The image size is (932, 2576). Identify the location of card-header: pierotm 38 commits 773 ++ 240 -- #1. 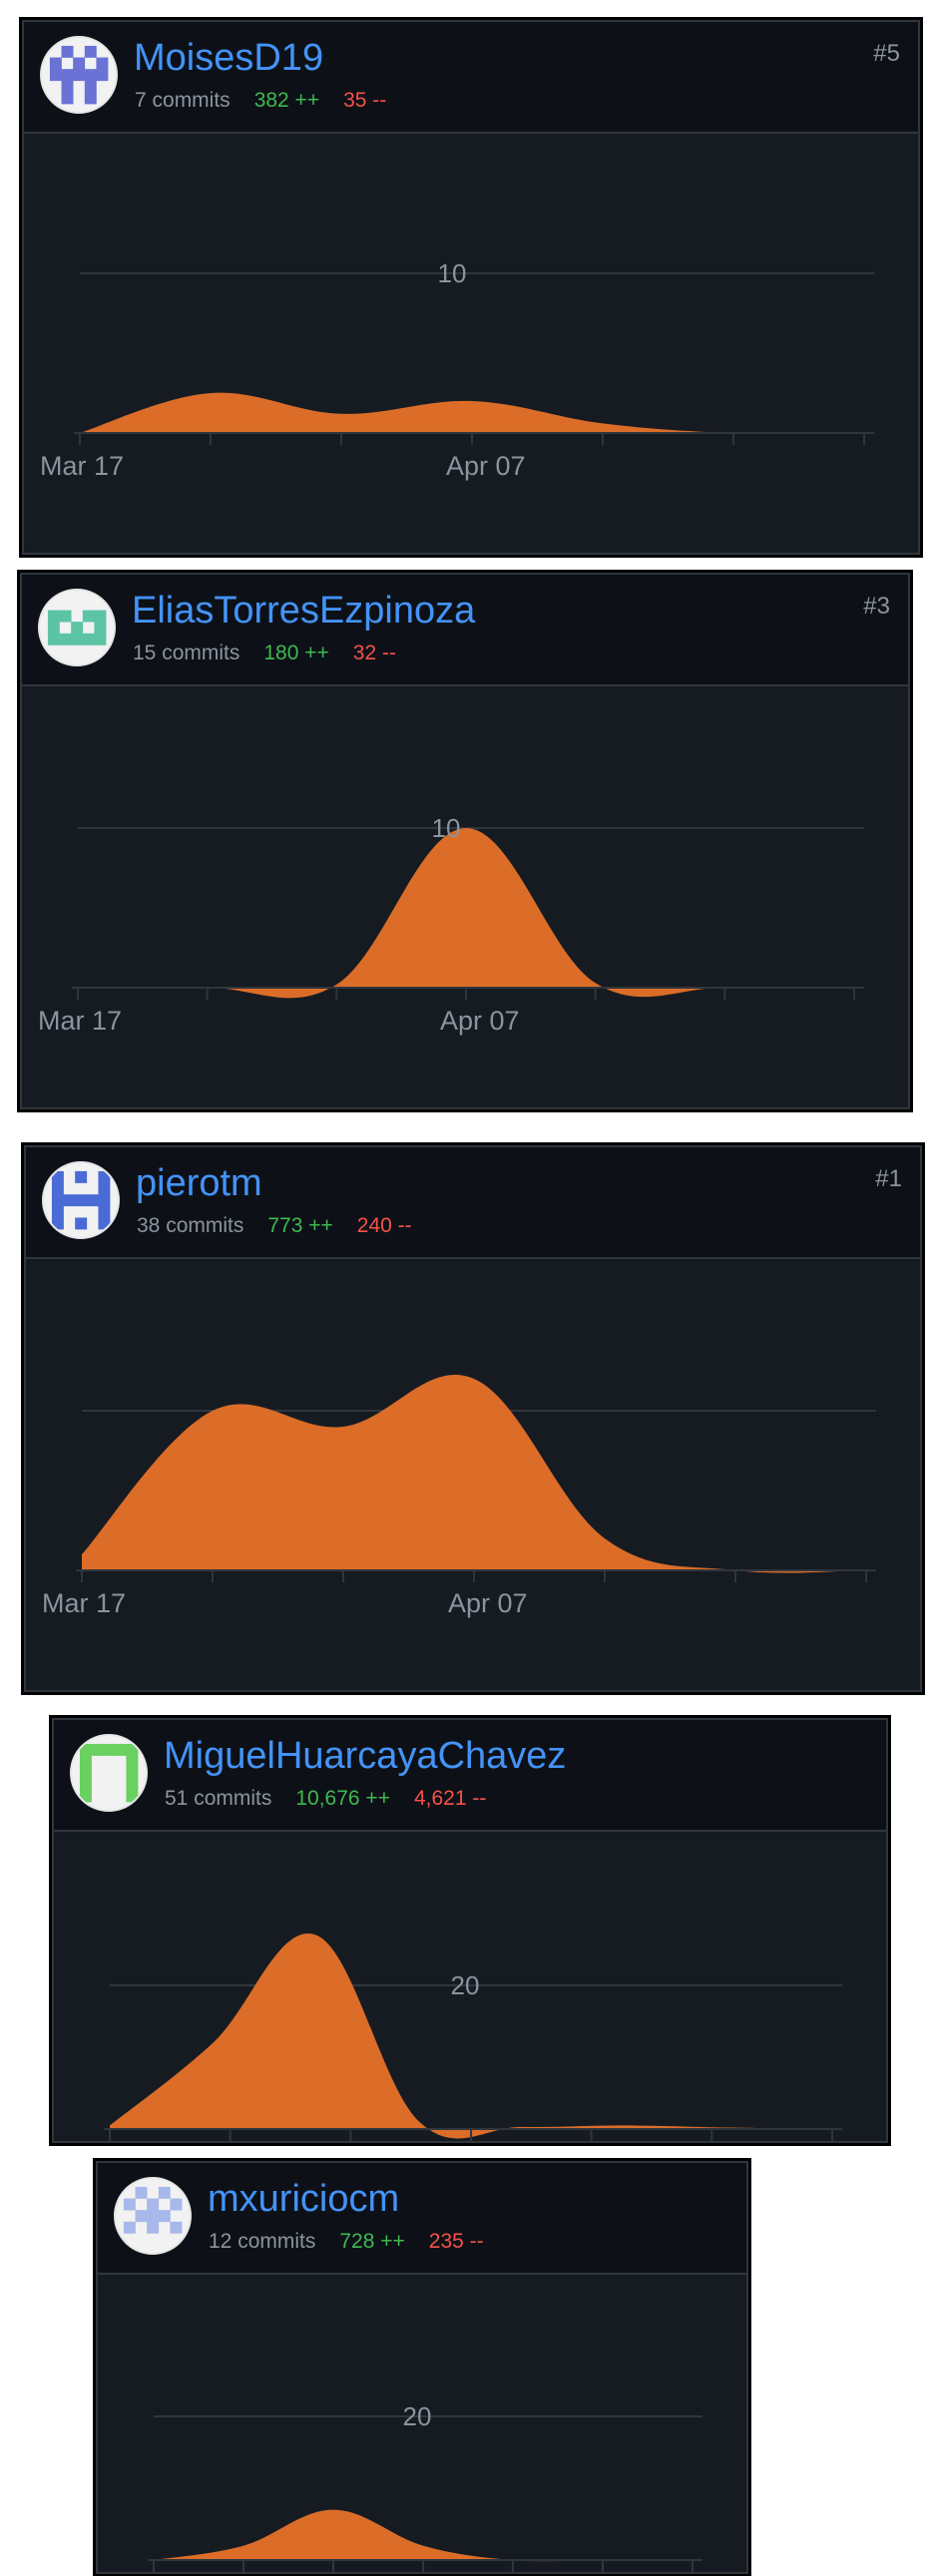
(473, 1203).